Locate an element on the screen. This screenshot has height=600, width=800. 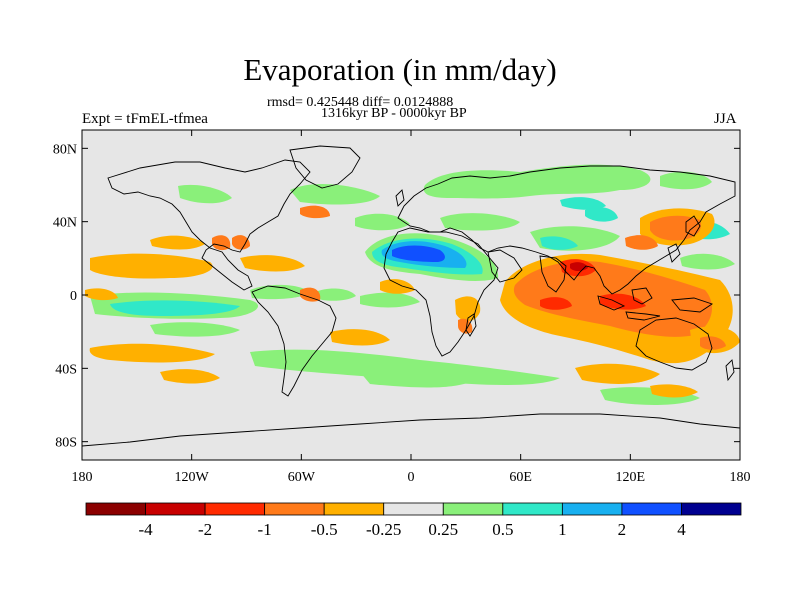
colorbar-label: -2 is located at coordinates (205, 529).